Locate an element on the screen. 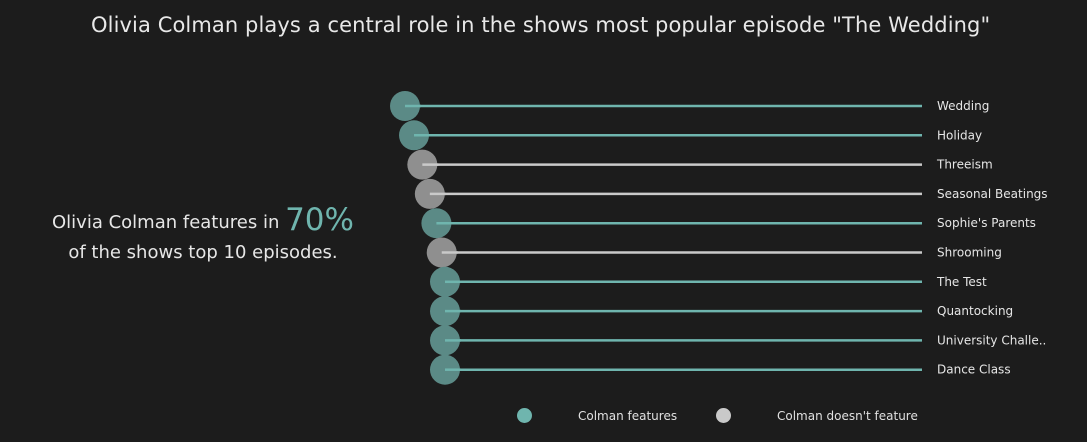 The image size is (1087, 442). episode-label-4: Seasonal Beatings is located at coordinates (992, 194).